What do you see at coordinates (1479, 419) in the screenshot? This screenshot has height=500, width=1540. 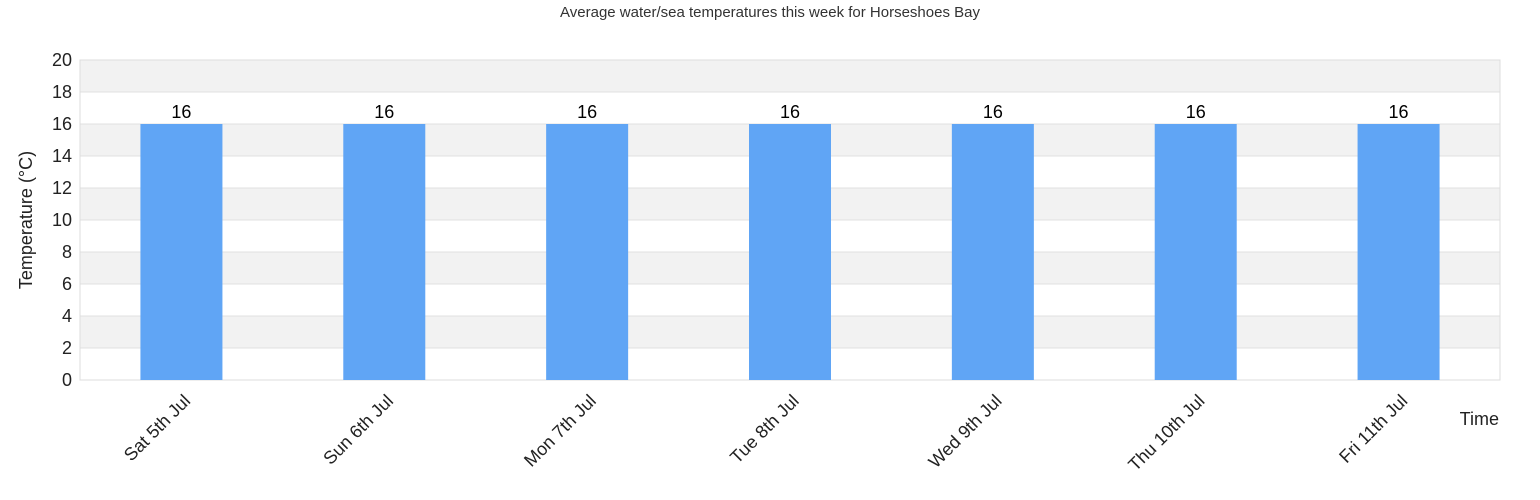 I see `x-axis-title: Time` at bounding box center [1479, 419].